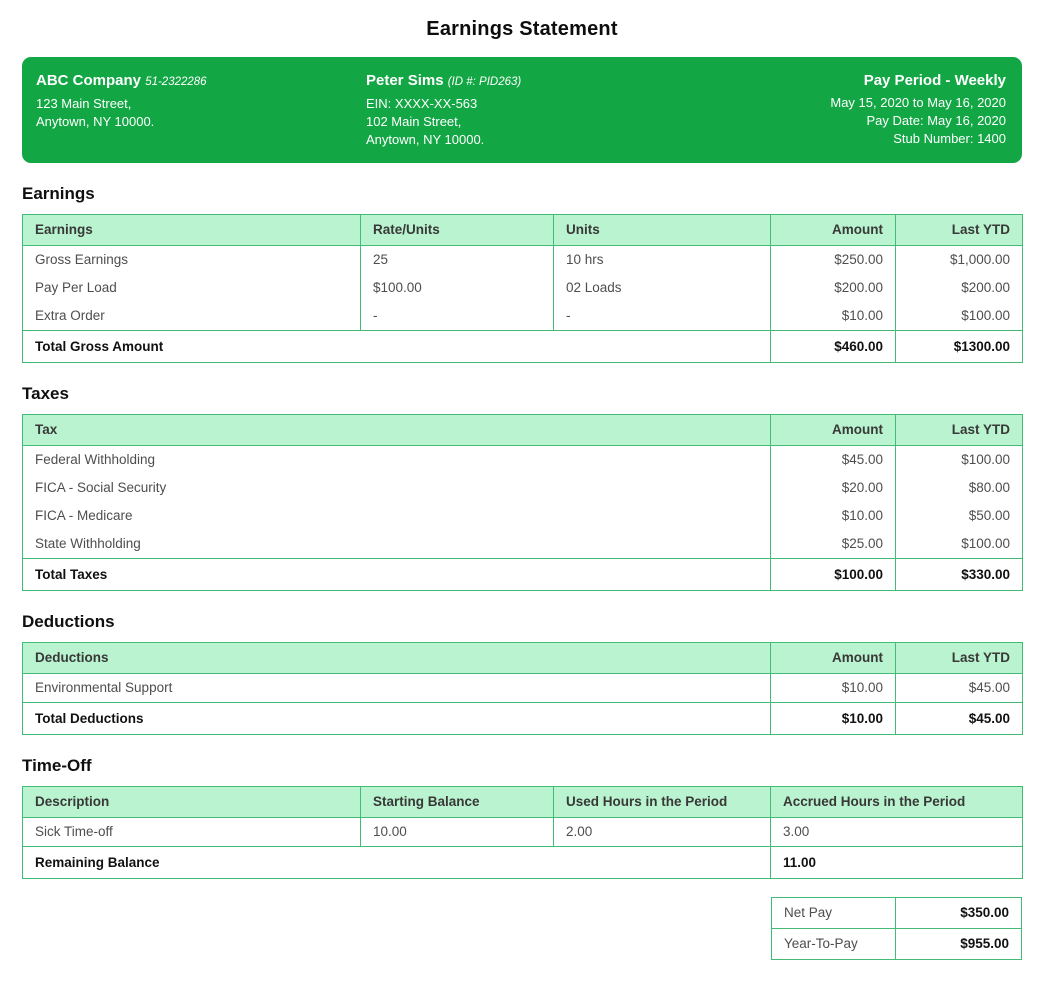 This screenshot has height=986, width=1044. Describe the element at coordinates (82, 260) in the screenshot. I see `cell: Gross Earnings` at that location.